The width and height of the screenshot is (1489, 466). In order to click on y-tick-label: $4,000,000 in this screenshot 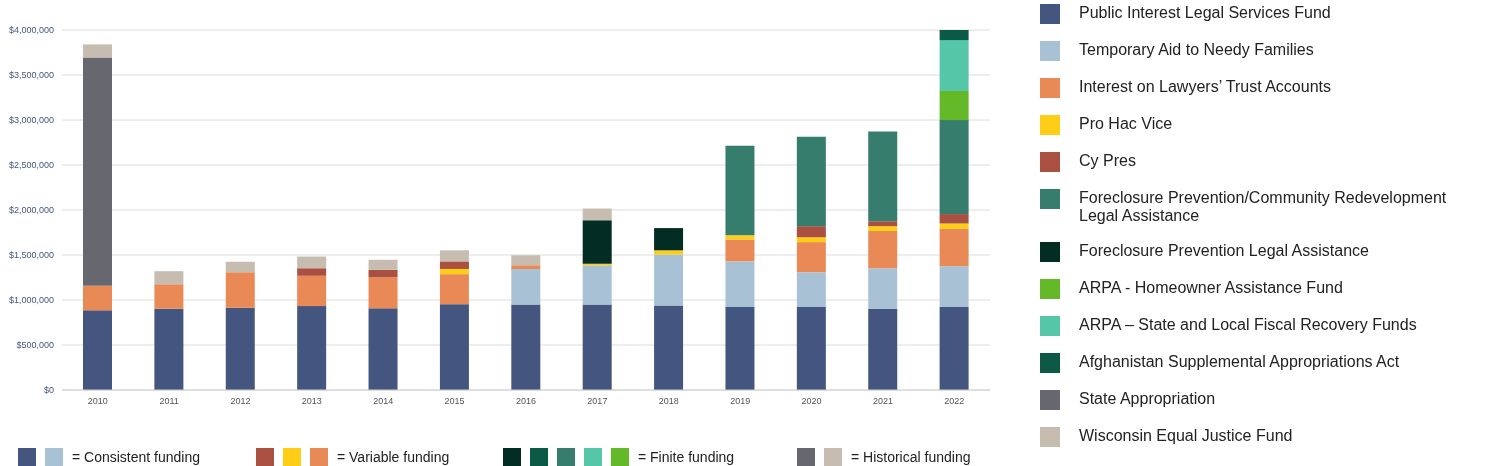, I will do `click(31, 30)`.